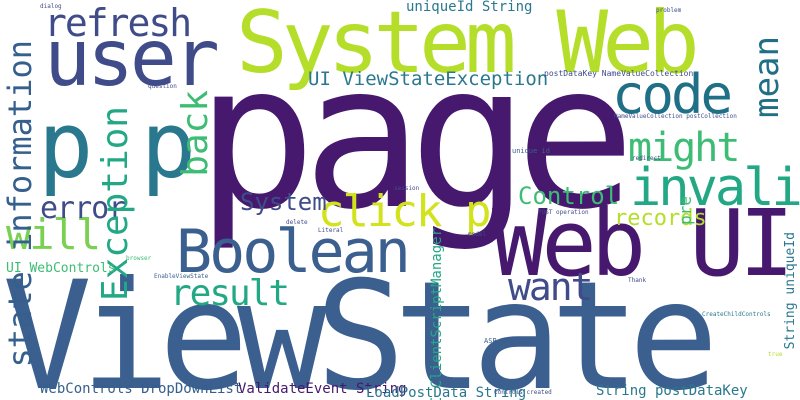  I want to click on word-state-information: UI ViewStateException, so click(428, 79).